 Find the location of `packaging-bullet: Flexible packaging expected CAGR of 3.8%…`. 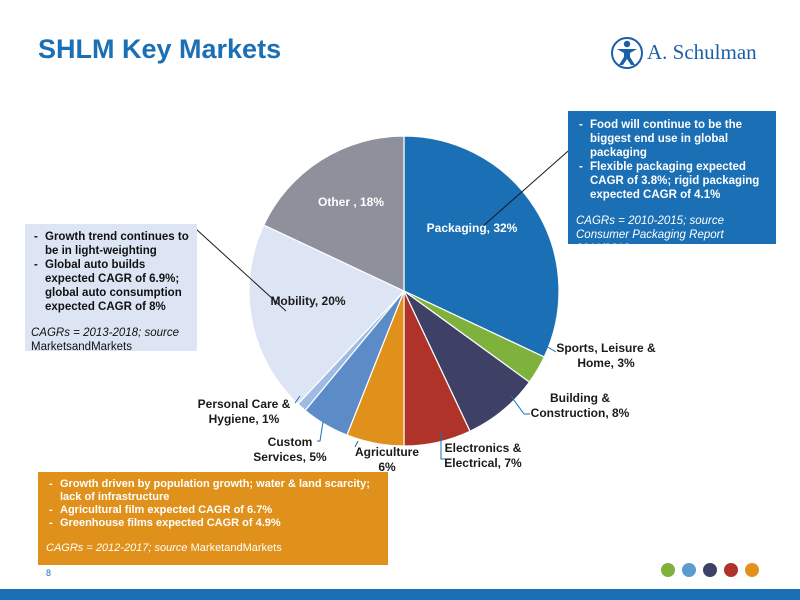

packaging-bullet: Flexible packaging expected CAGR of 3.8%… is located at coordinates (672, 181).